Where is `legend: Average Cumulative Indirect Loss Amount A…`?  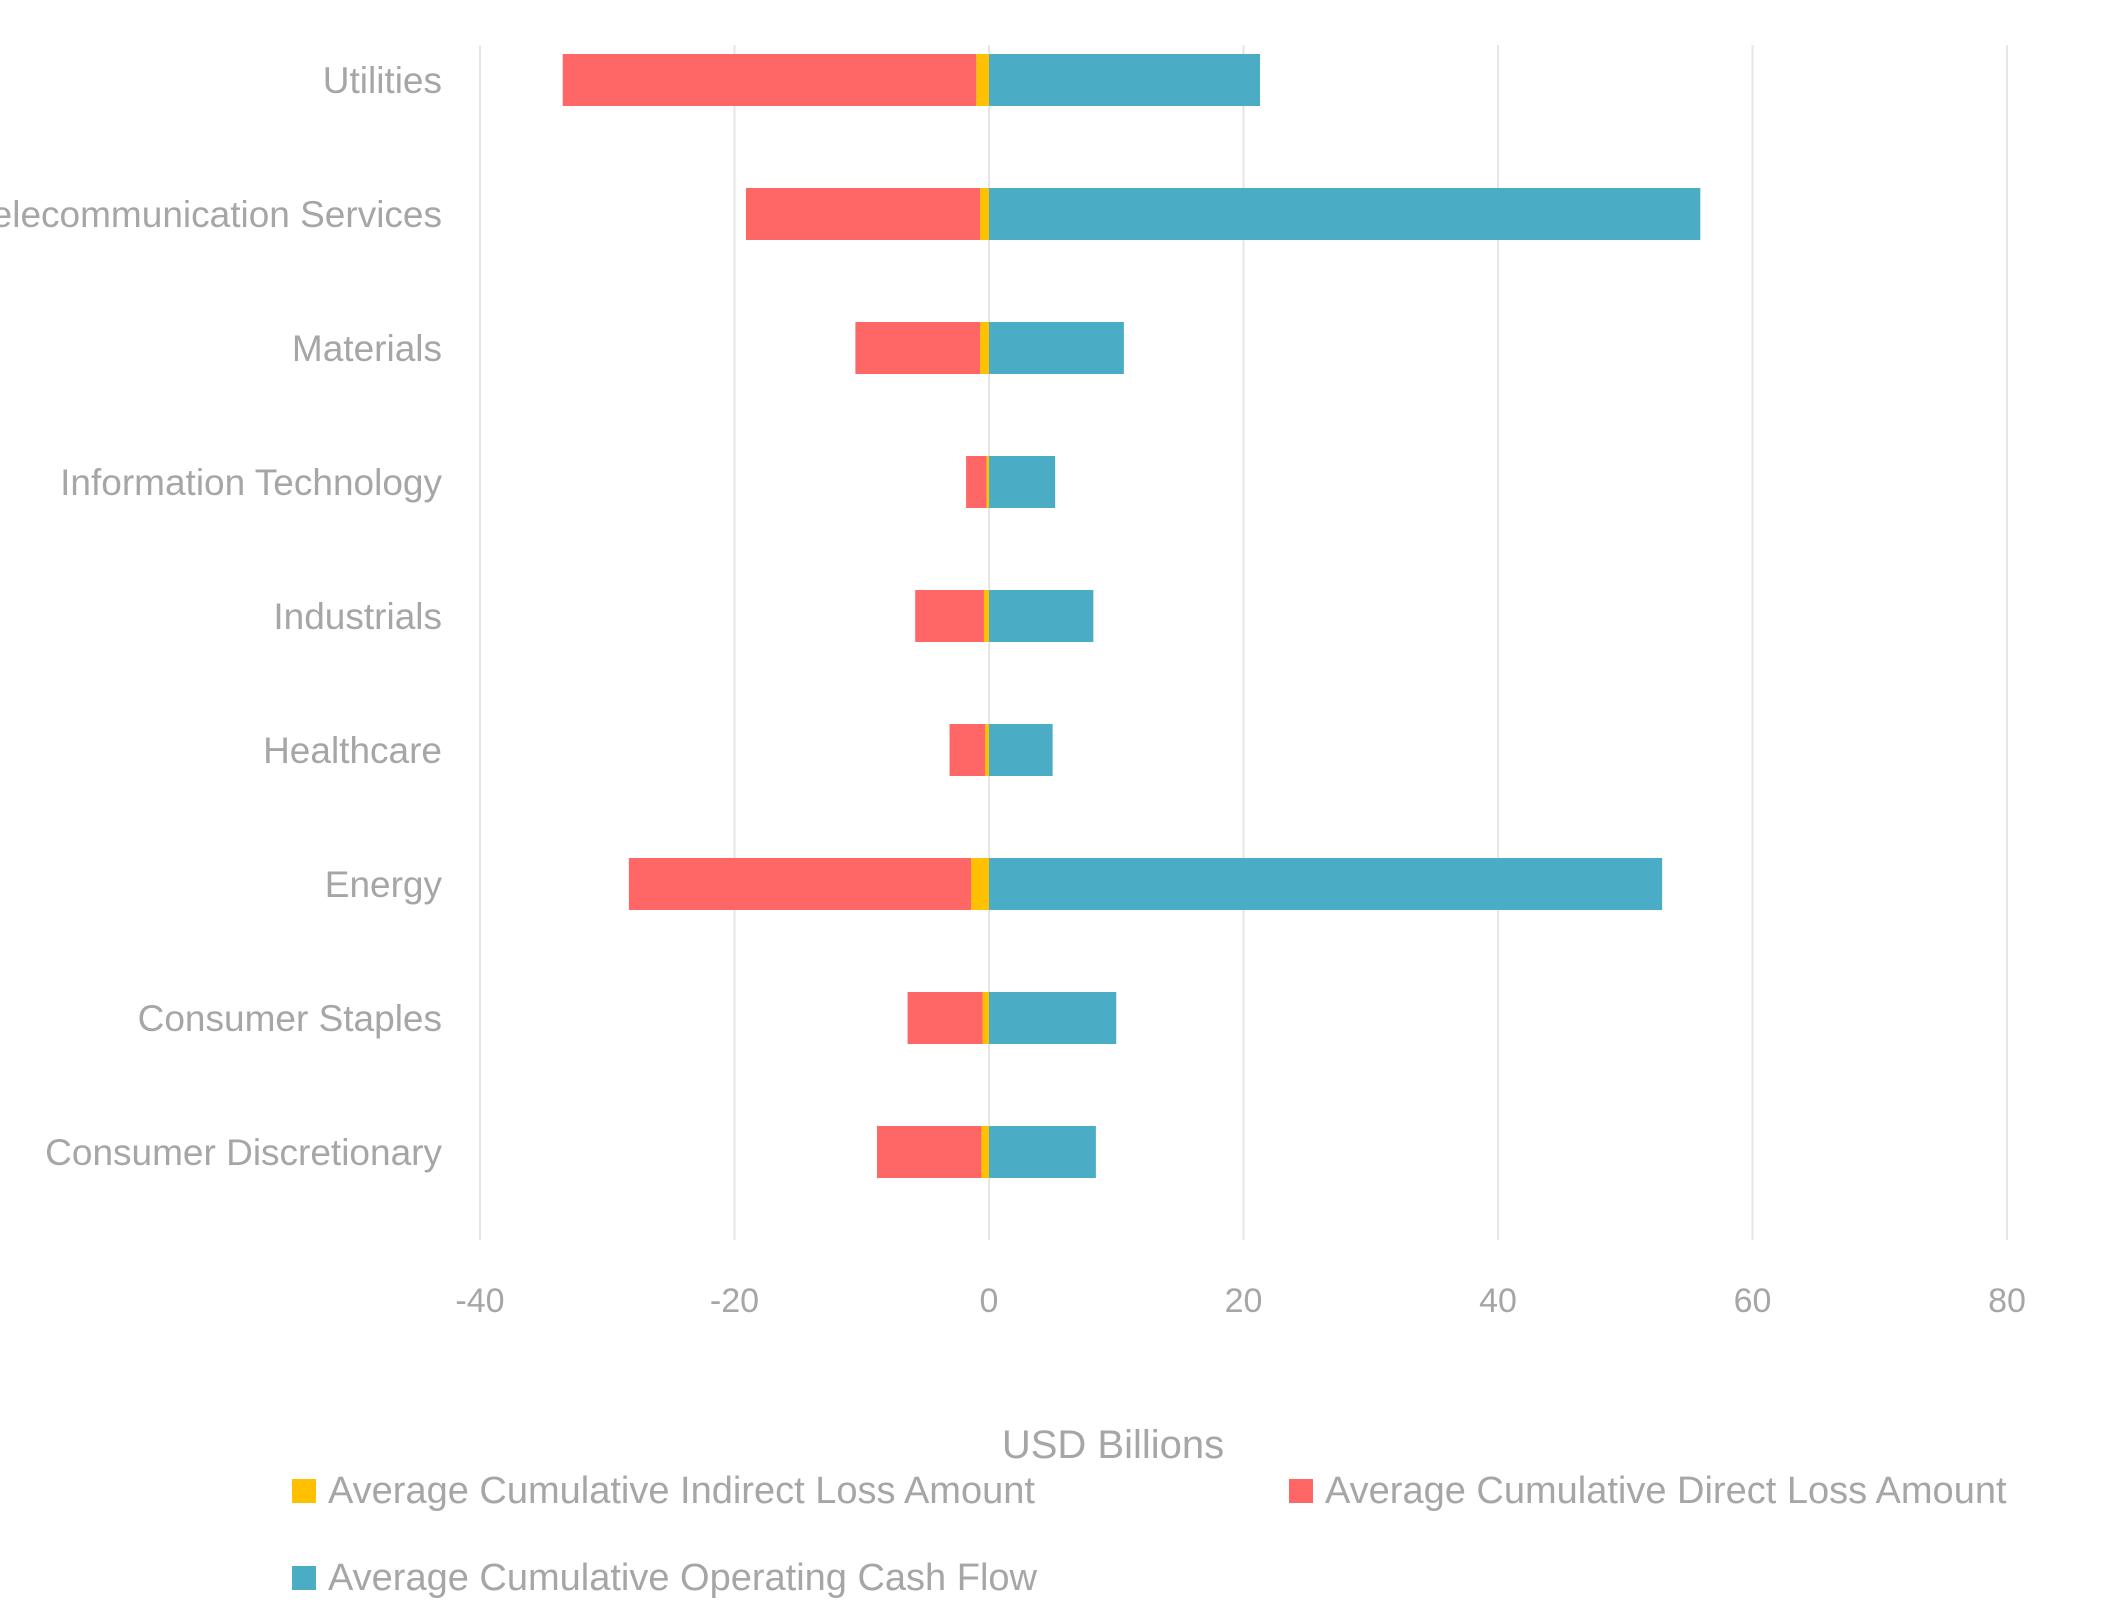 legend: Average Cumulative Indirect Loss Amount A… is located at coordinates (1149, 1534).